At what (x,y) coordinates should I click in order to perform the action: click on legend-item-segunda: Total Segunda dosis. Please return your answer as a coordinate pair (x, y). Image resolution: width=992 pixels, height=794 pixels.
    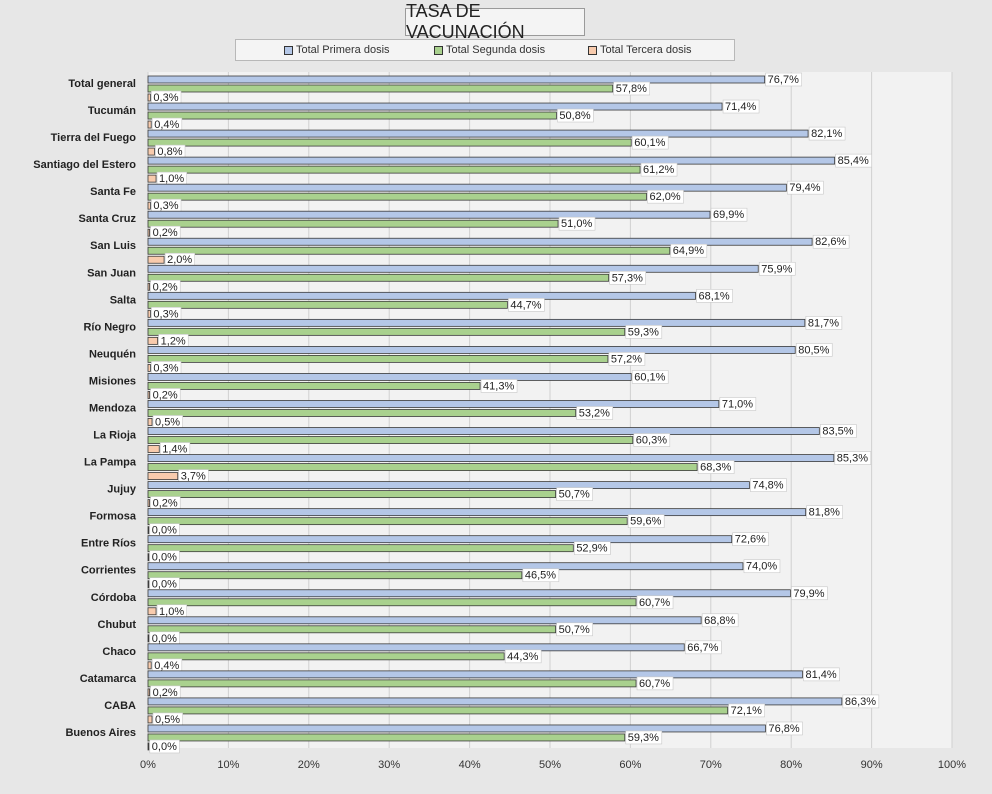
    Looking at the image, I should click on (489, 50).